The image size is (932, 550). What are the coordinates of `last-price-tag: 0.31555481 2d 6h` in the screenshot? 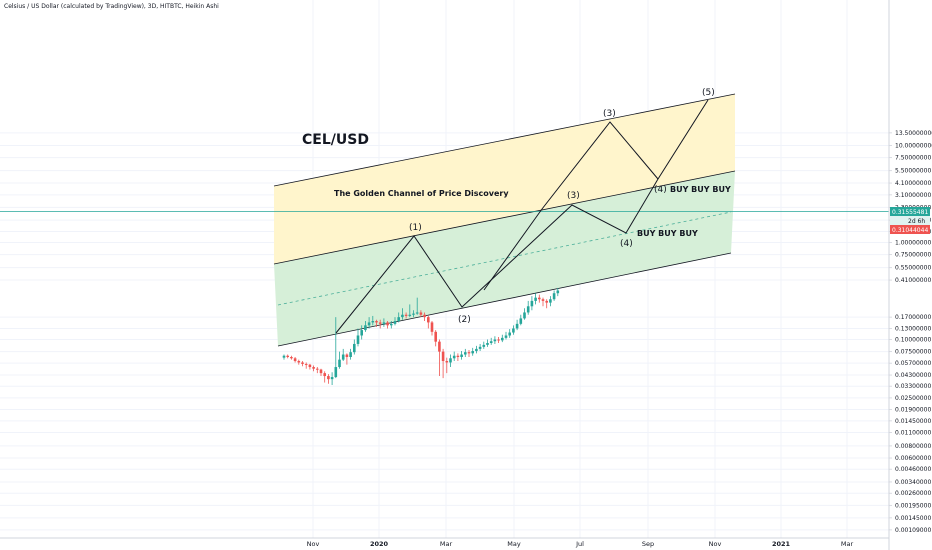 It's located at (910, 216).